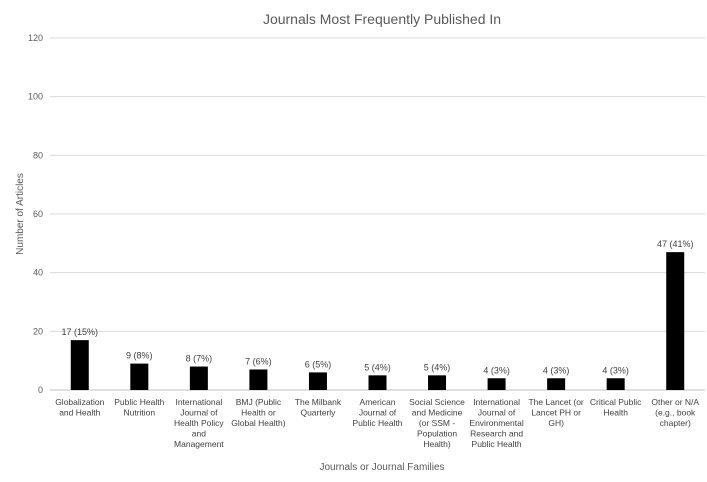  Describe the element at coordinates (378, 402) in the screenshot. I see `x-category-label-line: American` at that location.